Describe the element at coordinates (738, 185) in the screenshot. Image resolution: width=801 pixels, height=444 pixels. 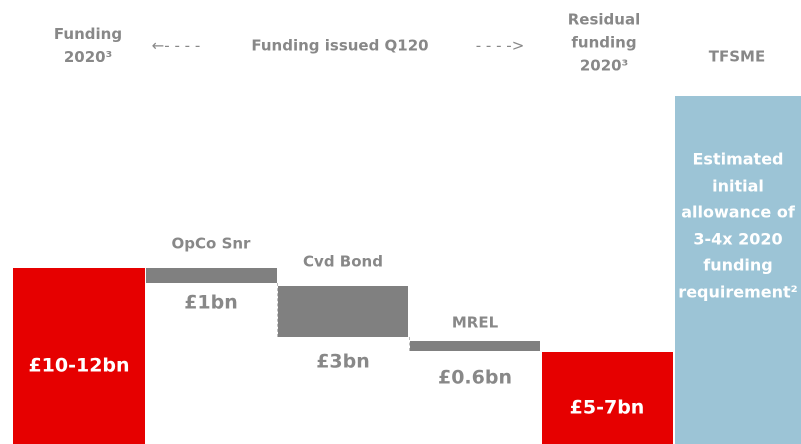
I see `tfsme-line: initial` at that location.